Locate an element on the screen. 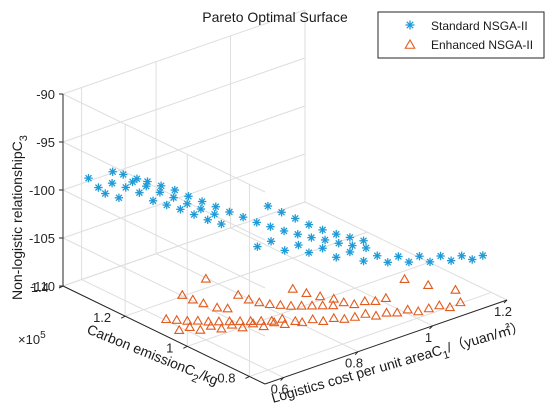  z-tick-label: -110 is located at coordinates (42, 286).